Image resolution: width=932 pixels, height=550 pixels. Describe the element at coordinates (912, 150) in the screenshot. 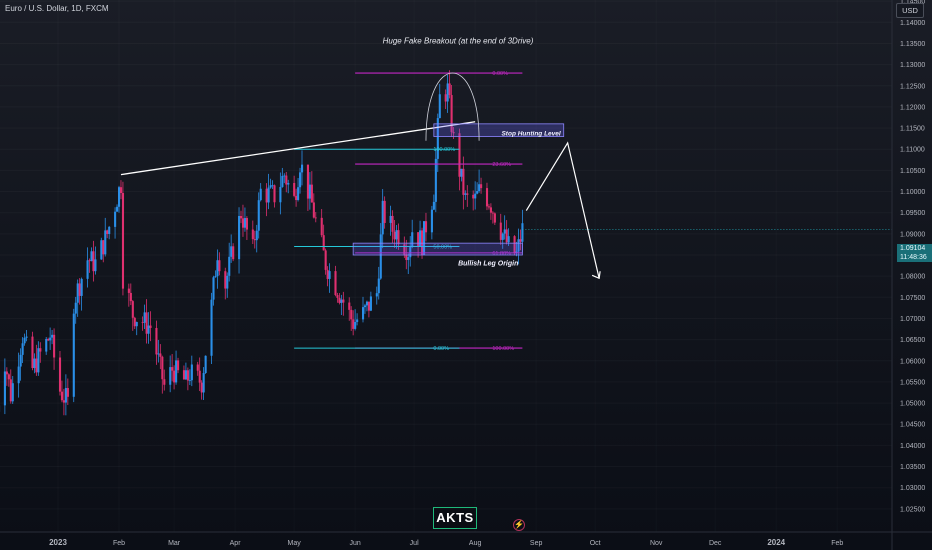

I see `price-tick-label: 1.11000` at that location.